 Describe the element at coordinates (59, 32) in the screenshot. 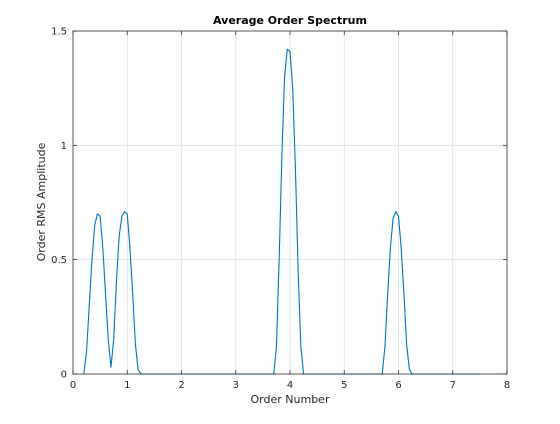

I see `y-tick-label: 1.5` at that location.